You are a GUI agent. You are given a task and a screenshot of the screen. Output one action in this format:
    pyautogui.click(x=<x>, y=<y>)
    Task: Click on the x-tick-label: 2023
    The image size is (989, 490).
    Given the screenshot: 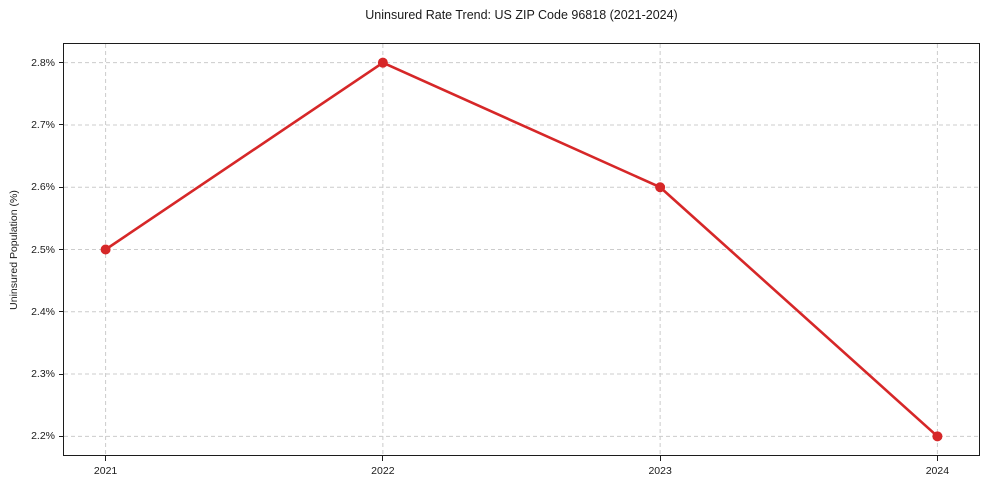 What is the action you would take?
    pyautogui.click(x=660, y=471)
    